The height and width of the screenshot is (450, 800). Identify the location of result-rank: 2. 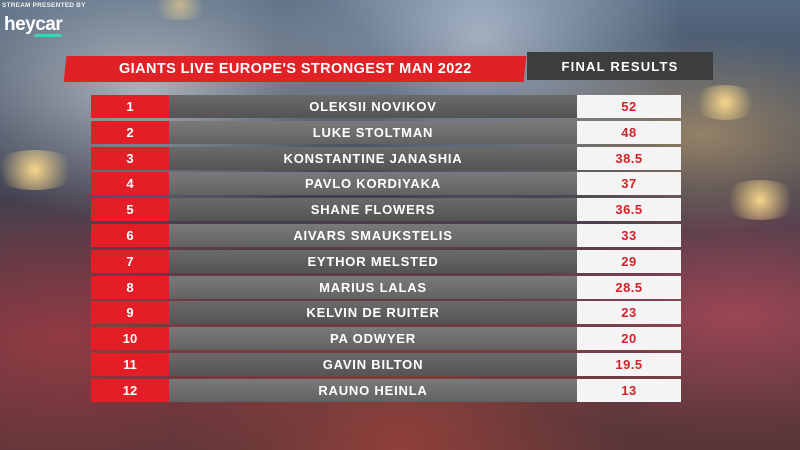
(130, 132).